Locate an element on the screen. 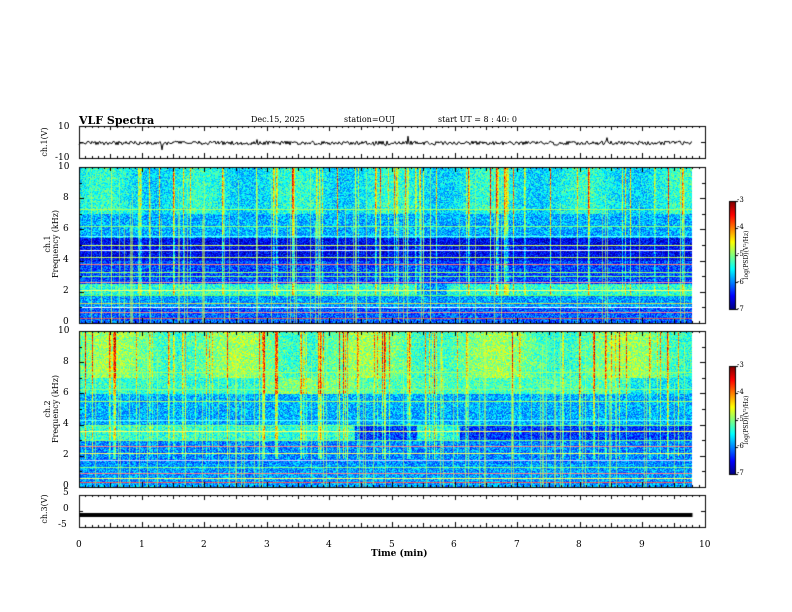  xtick-8: 8 is located at coordinates (579, 545).